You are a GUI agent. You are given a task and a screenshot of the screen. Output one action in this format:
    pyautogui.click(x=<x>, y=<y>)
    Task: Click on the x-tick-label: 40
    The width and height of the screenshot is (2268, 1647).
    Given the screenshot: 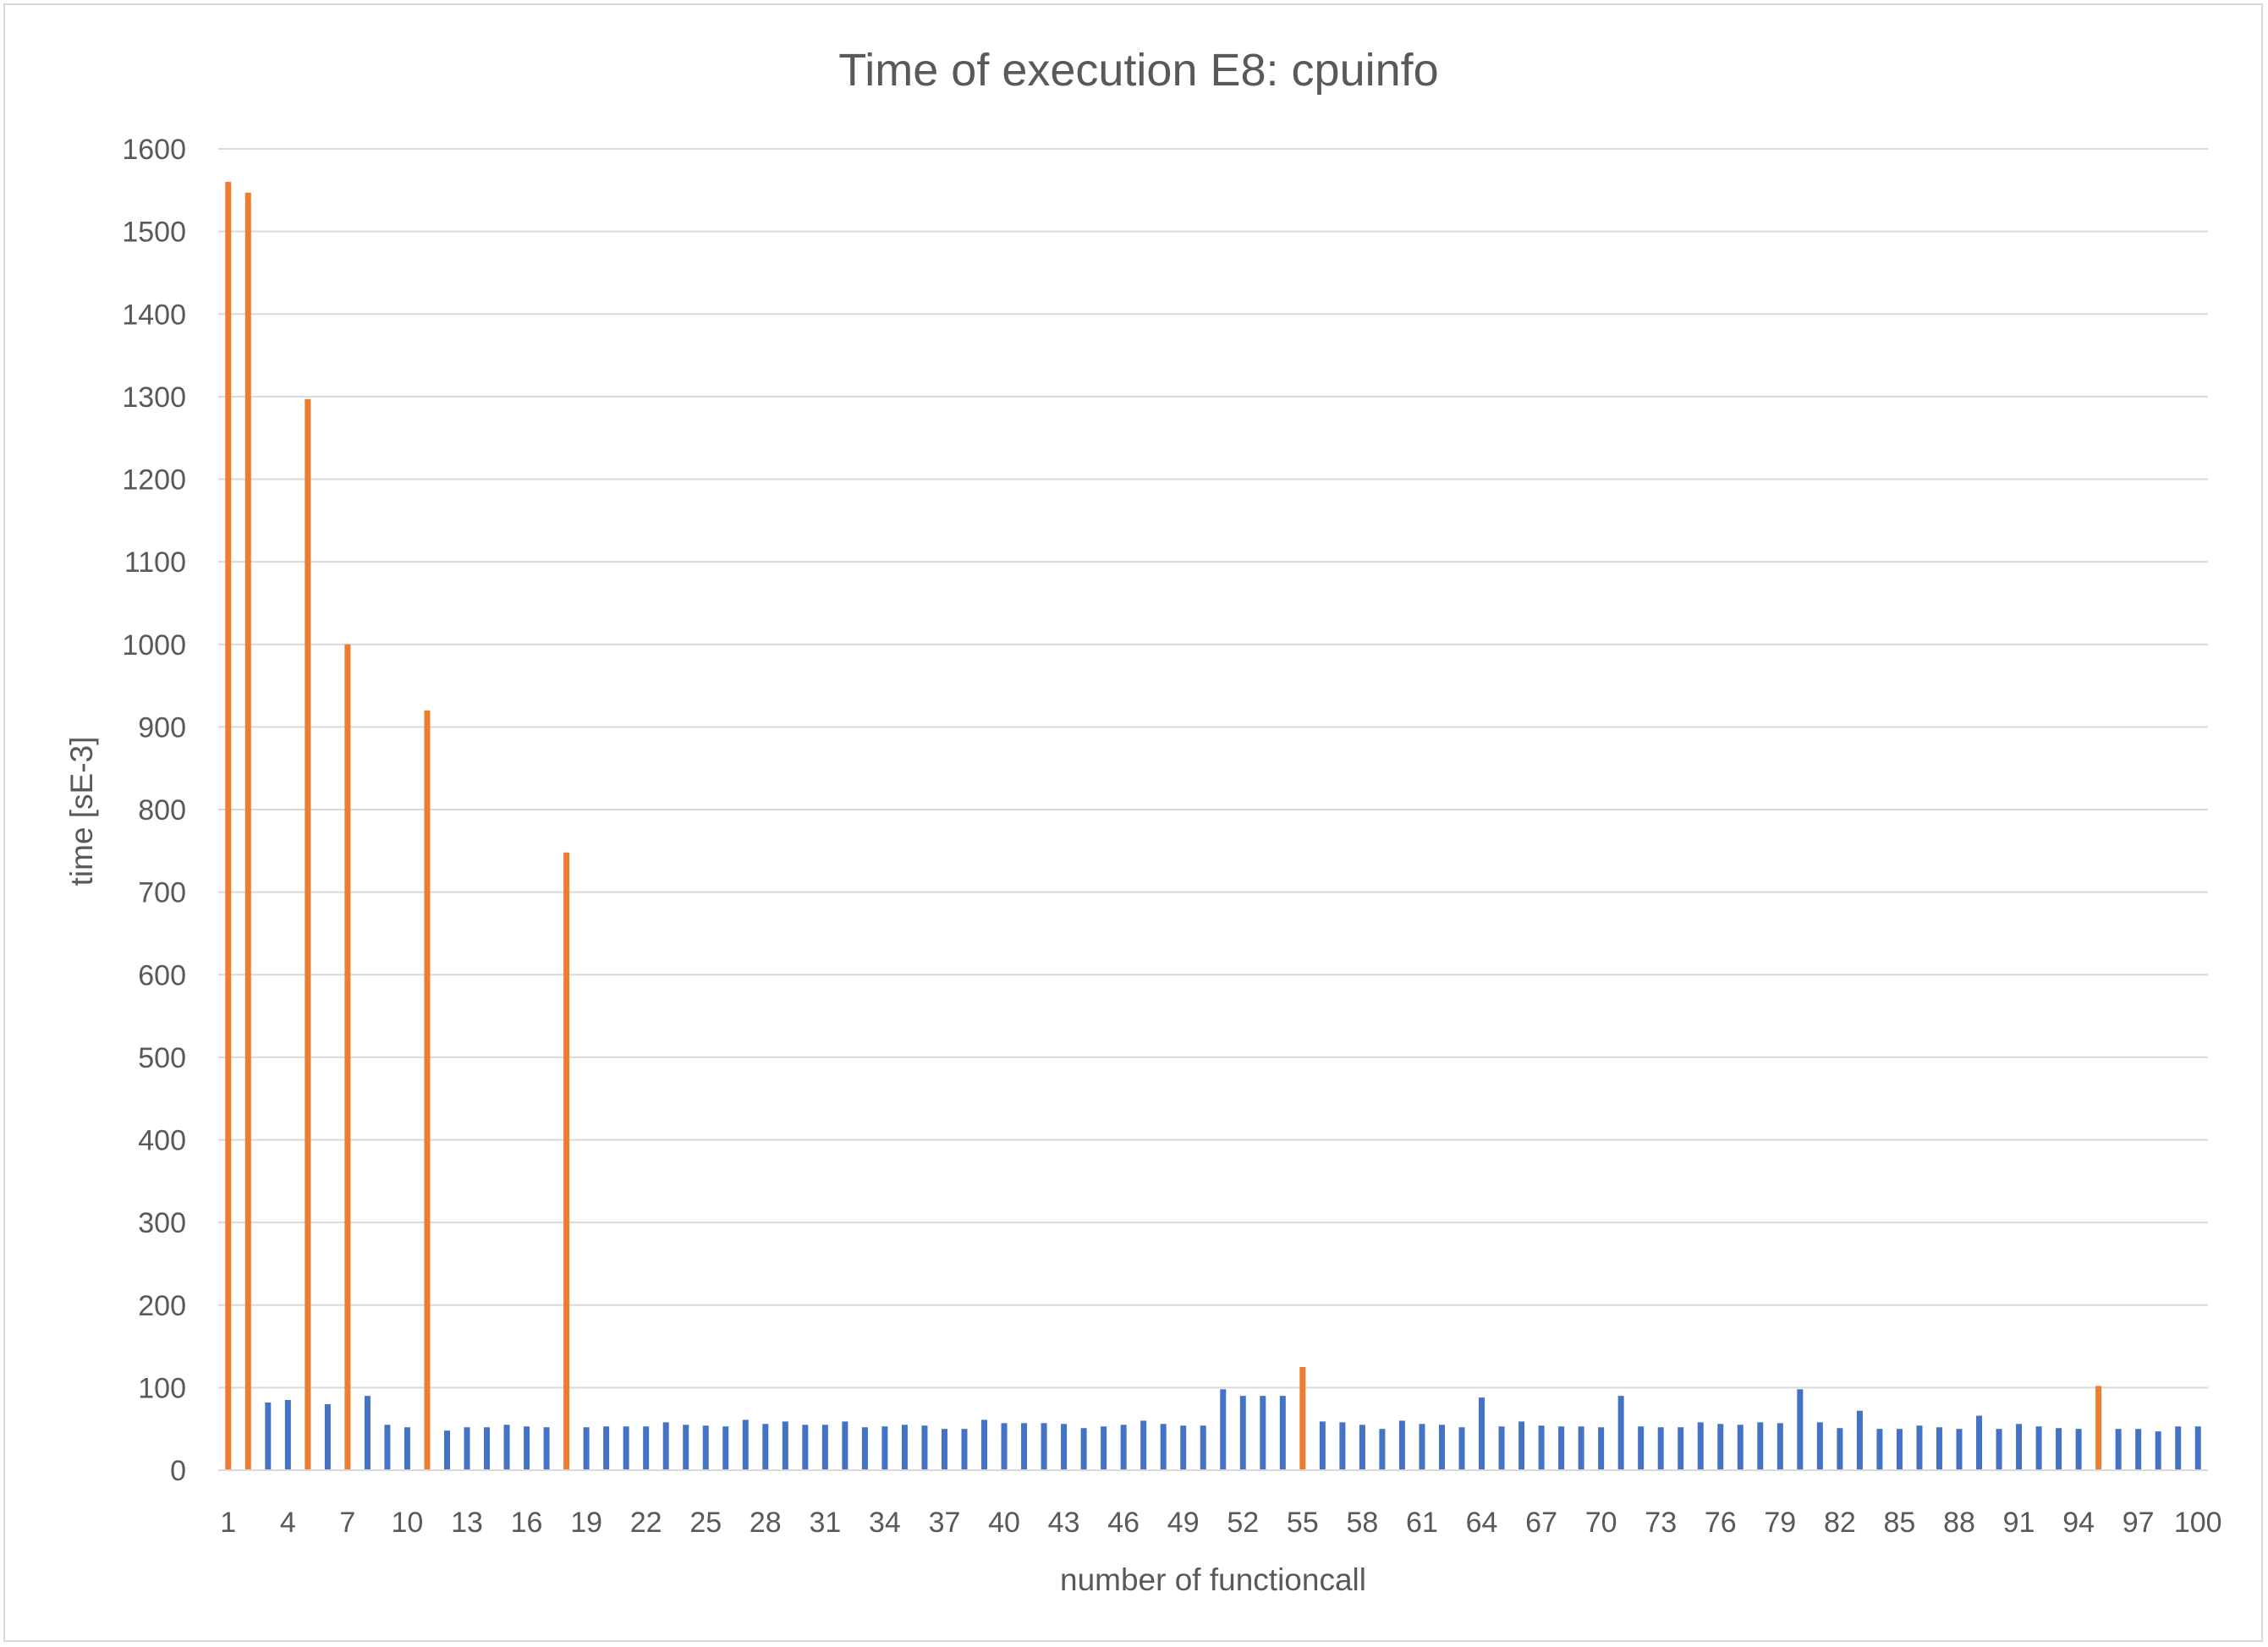 What is the action you would take?
    pyautogui.click(x=1004, y=1523)
    